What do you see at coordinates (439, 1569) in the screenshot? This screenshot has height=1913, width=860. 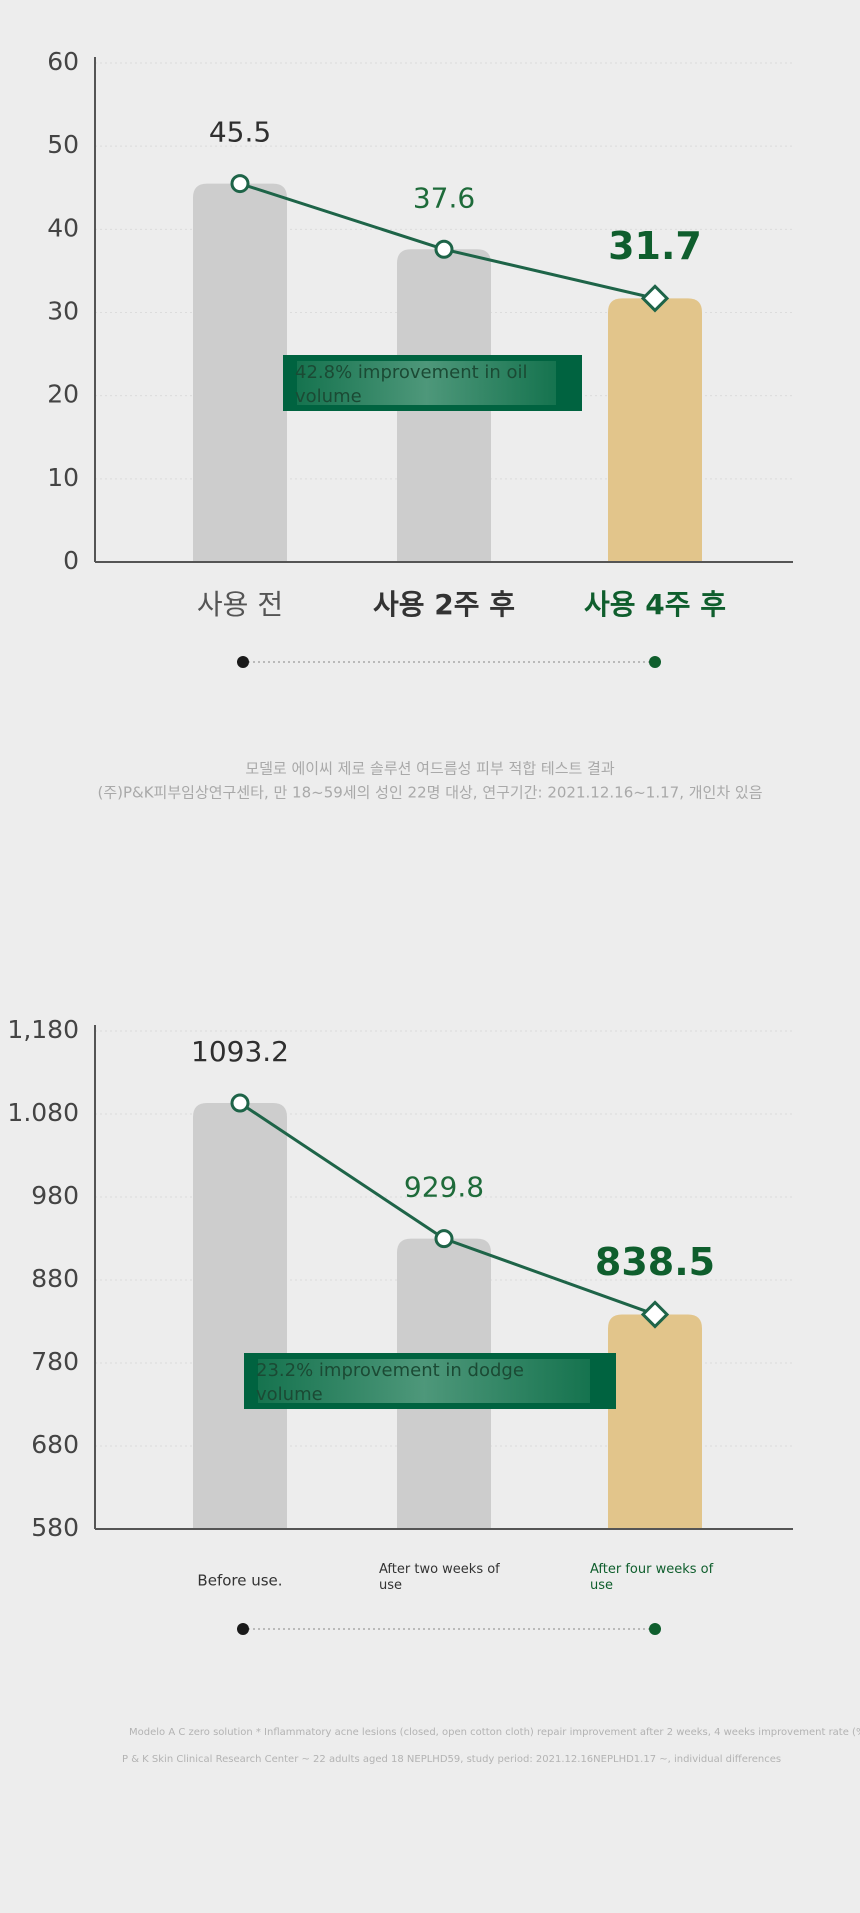 I see `label-line: After two weeks of` at bounding box center [439, 1569].